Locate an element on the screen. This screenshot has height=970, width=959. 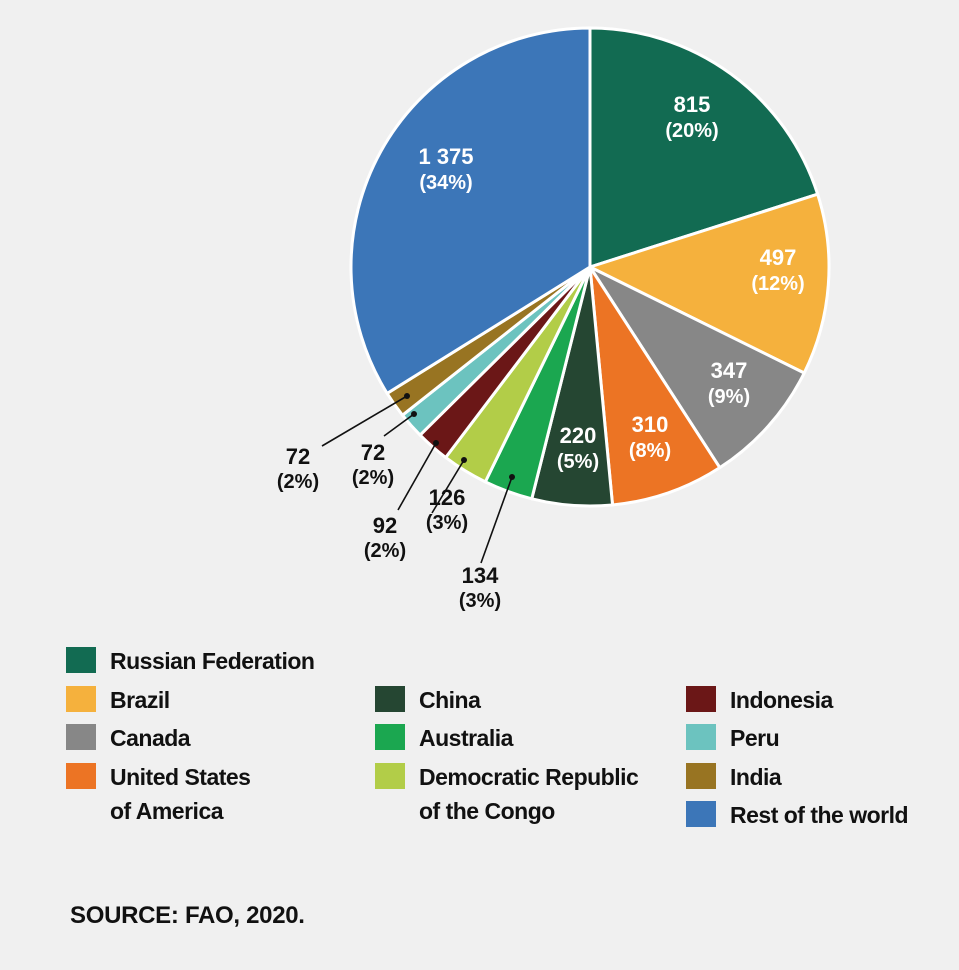
data-label-percent-united-states-of-america: (8%) is located at coordinates (650, 451).